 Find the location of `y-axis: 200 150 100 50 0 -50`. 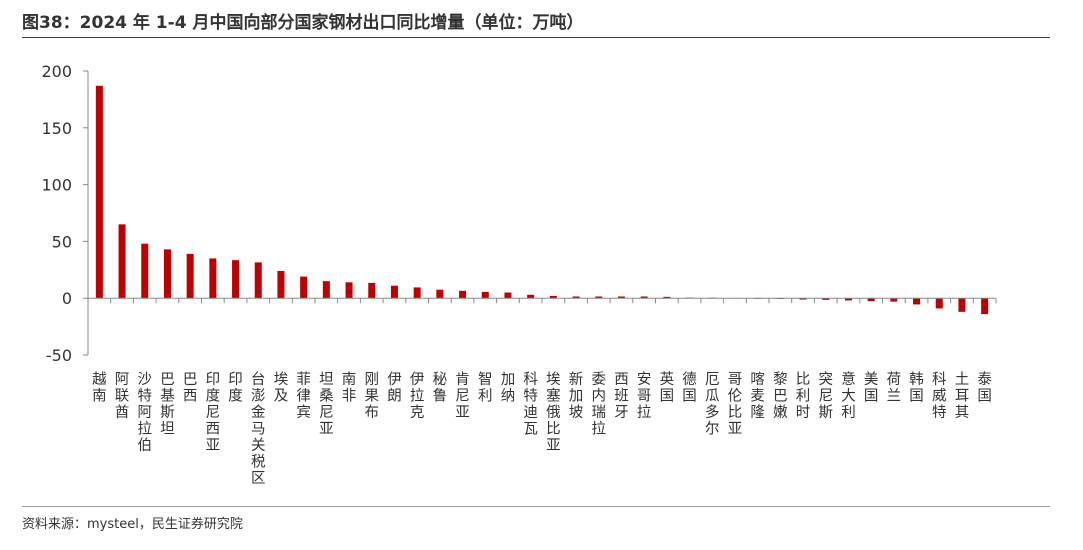

y-axis: 200 150 100 50 0 -50 is located at coordinates (65, 213).